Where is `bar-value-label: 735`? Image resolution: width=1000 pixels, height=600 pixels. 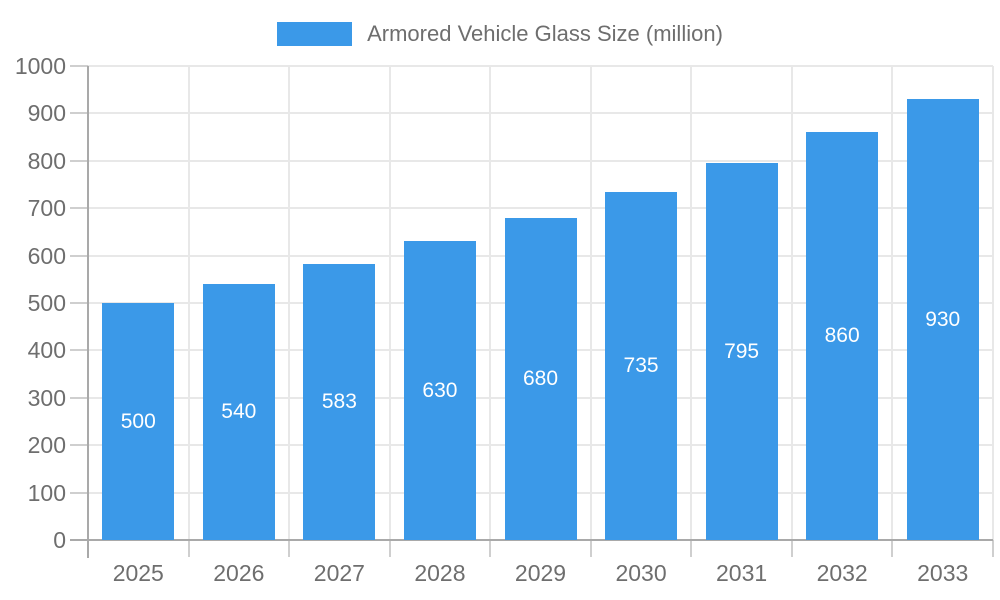 bar-value-label: 735 is located at coordinates (641, 365).